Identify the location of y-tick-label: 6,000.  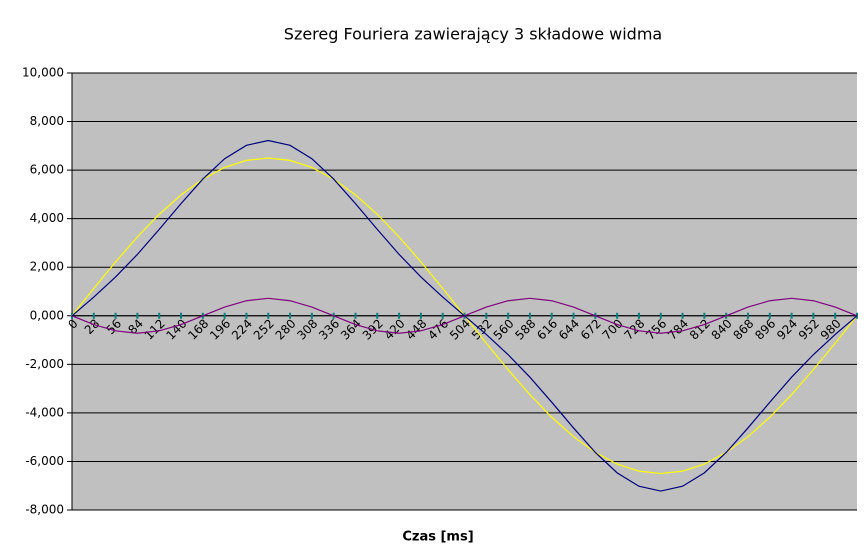
(47, 170).